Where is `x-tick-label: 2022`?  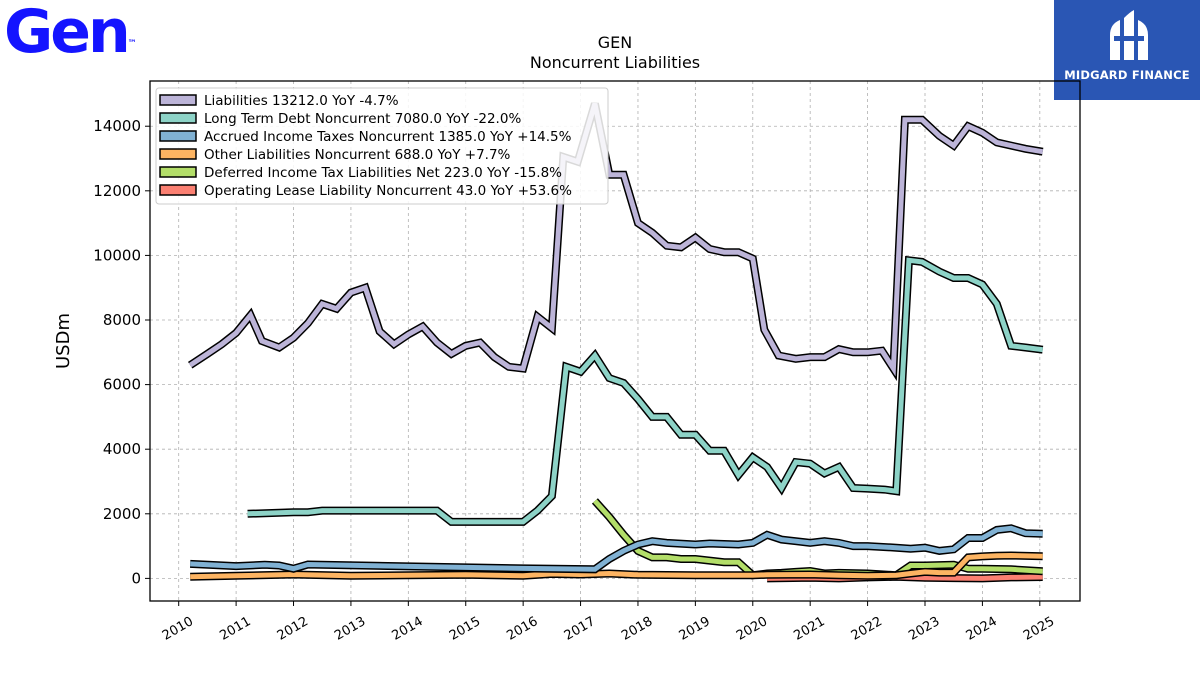
x-tick-label: 2022 is located at coordinates (867, 629).